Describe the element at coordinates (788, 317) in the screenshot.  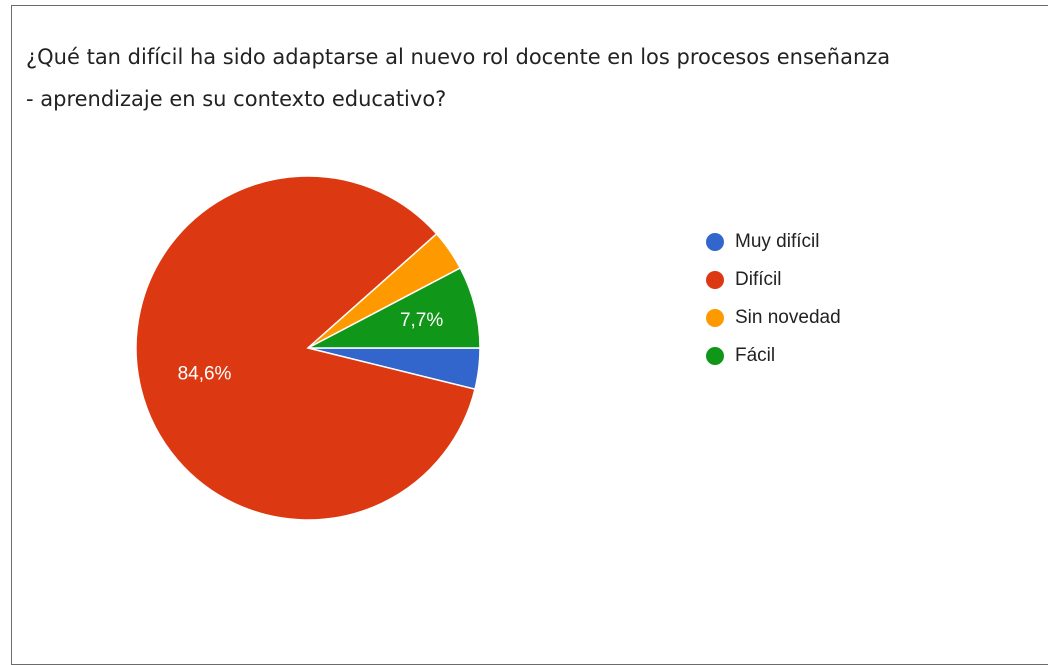
I see `legend-label-sin-novedad: Sin novedad` at that location.